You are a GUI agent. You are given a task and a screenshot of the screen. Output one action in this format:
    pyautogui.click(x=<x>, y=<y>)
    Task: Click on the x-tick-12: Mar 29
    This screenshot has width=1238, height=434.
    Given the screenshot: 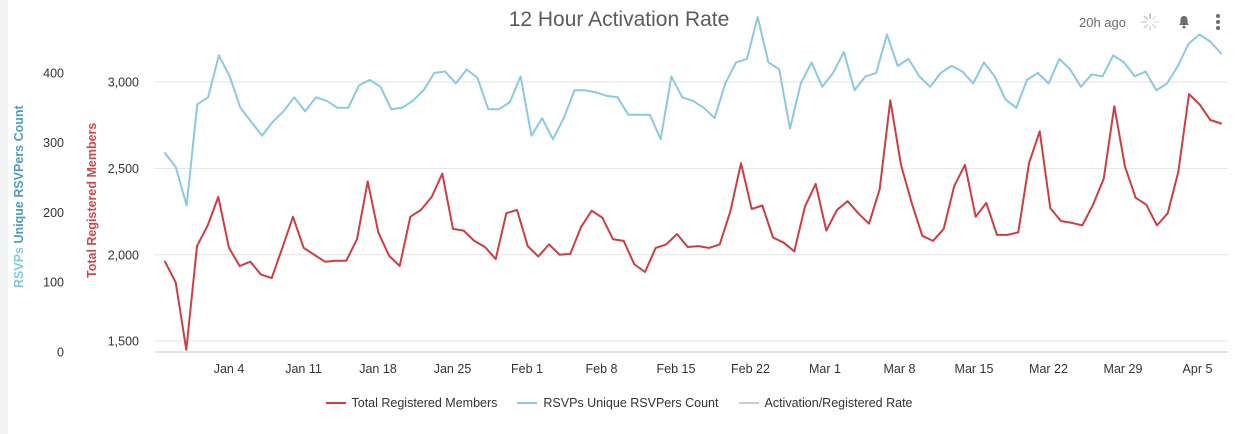 What is the action you would take?
    pyautogui.click(x=1123, y=369)
    